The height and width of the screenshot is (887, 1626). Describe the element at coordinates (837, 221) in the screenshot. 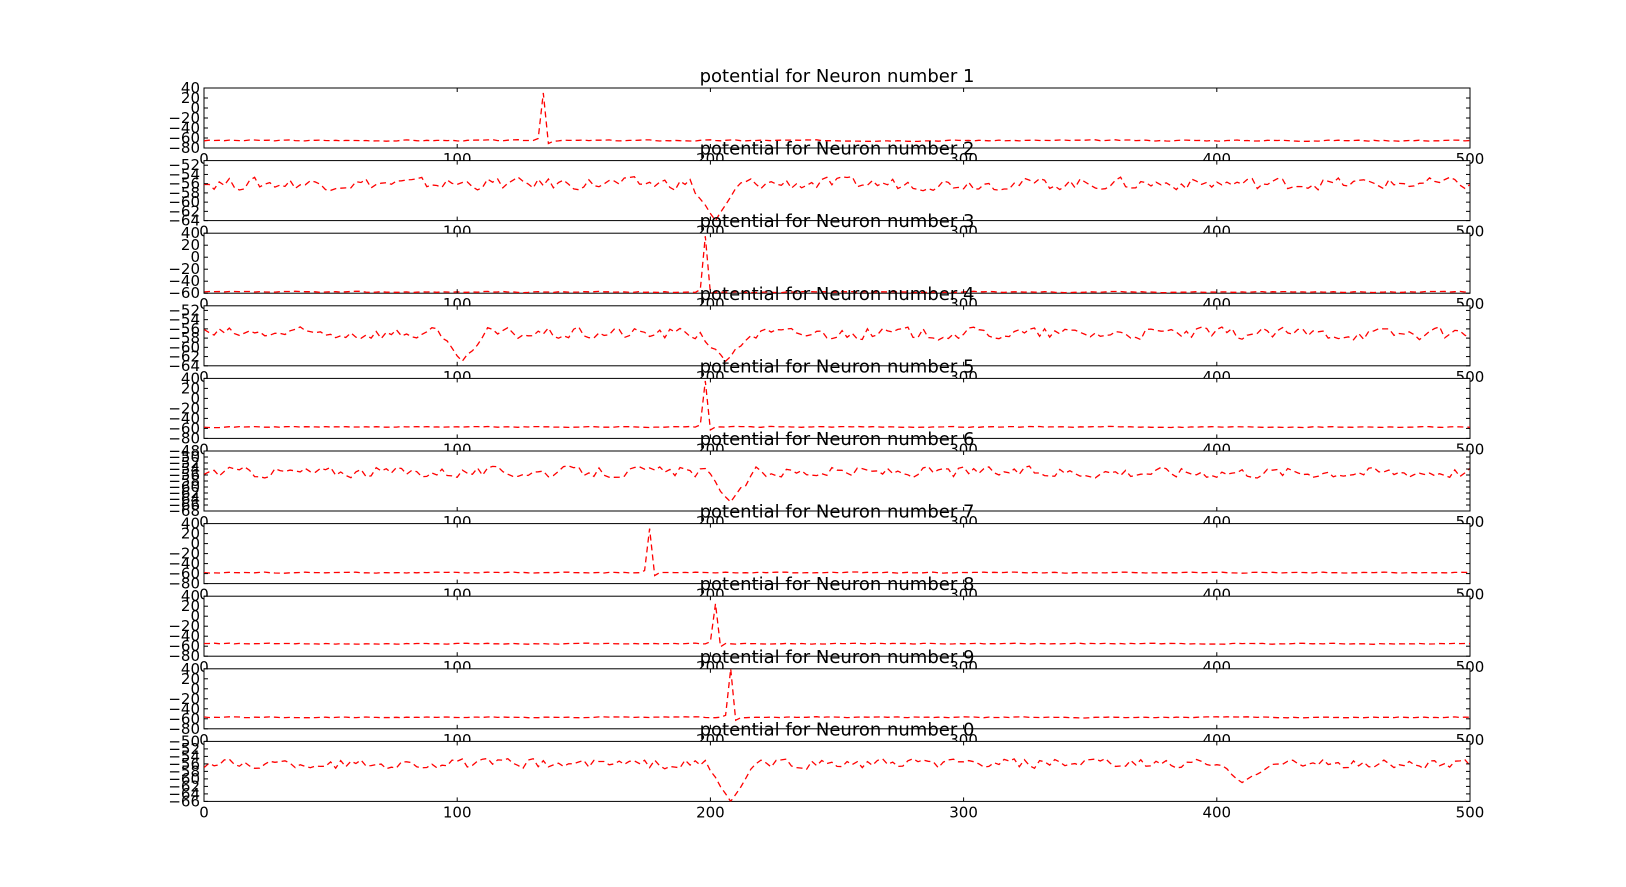

I see `subplot-title: potential for Neuron number 3` at that location.